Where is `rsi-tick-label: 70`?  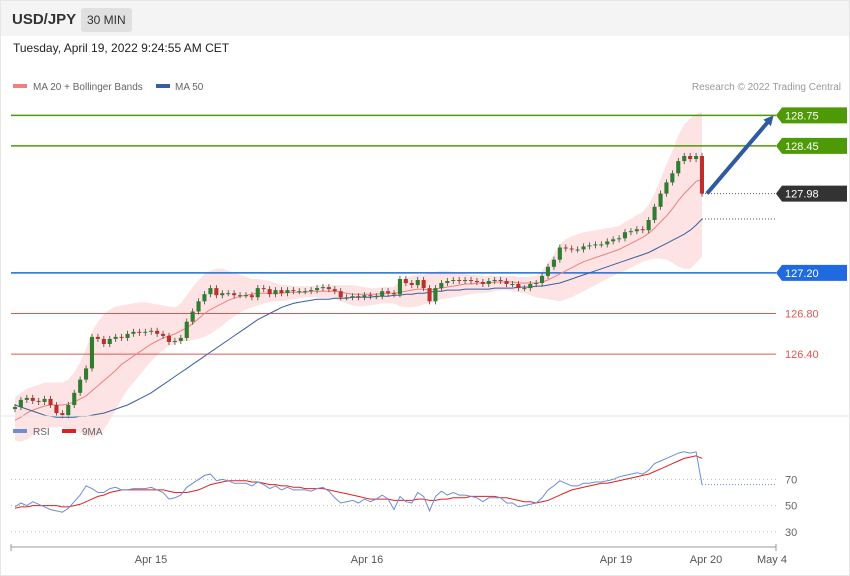 rsi-tick-label: 70 is located at coordinates (791, 480).